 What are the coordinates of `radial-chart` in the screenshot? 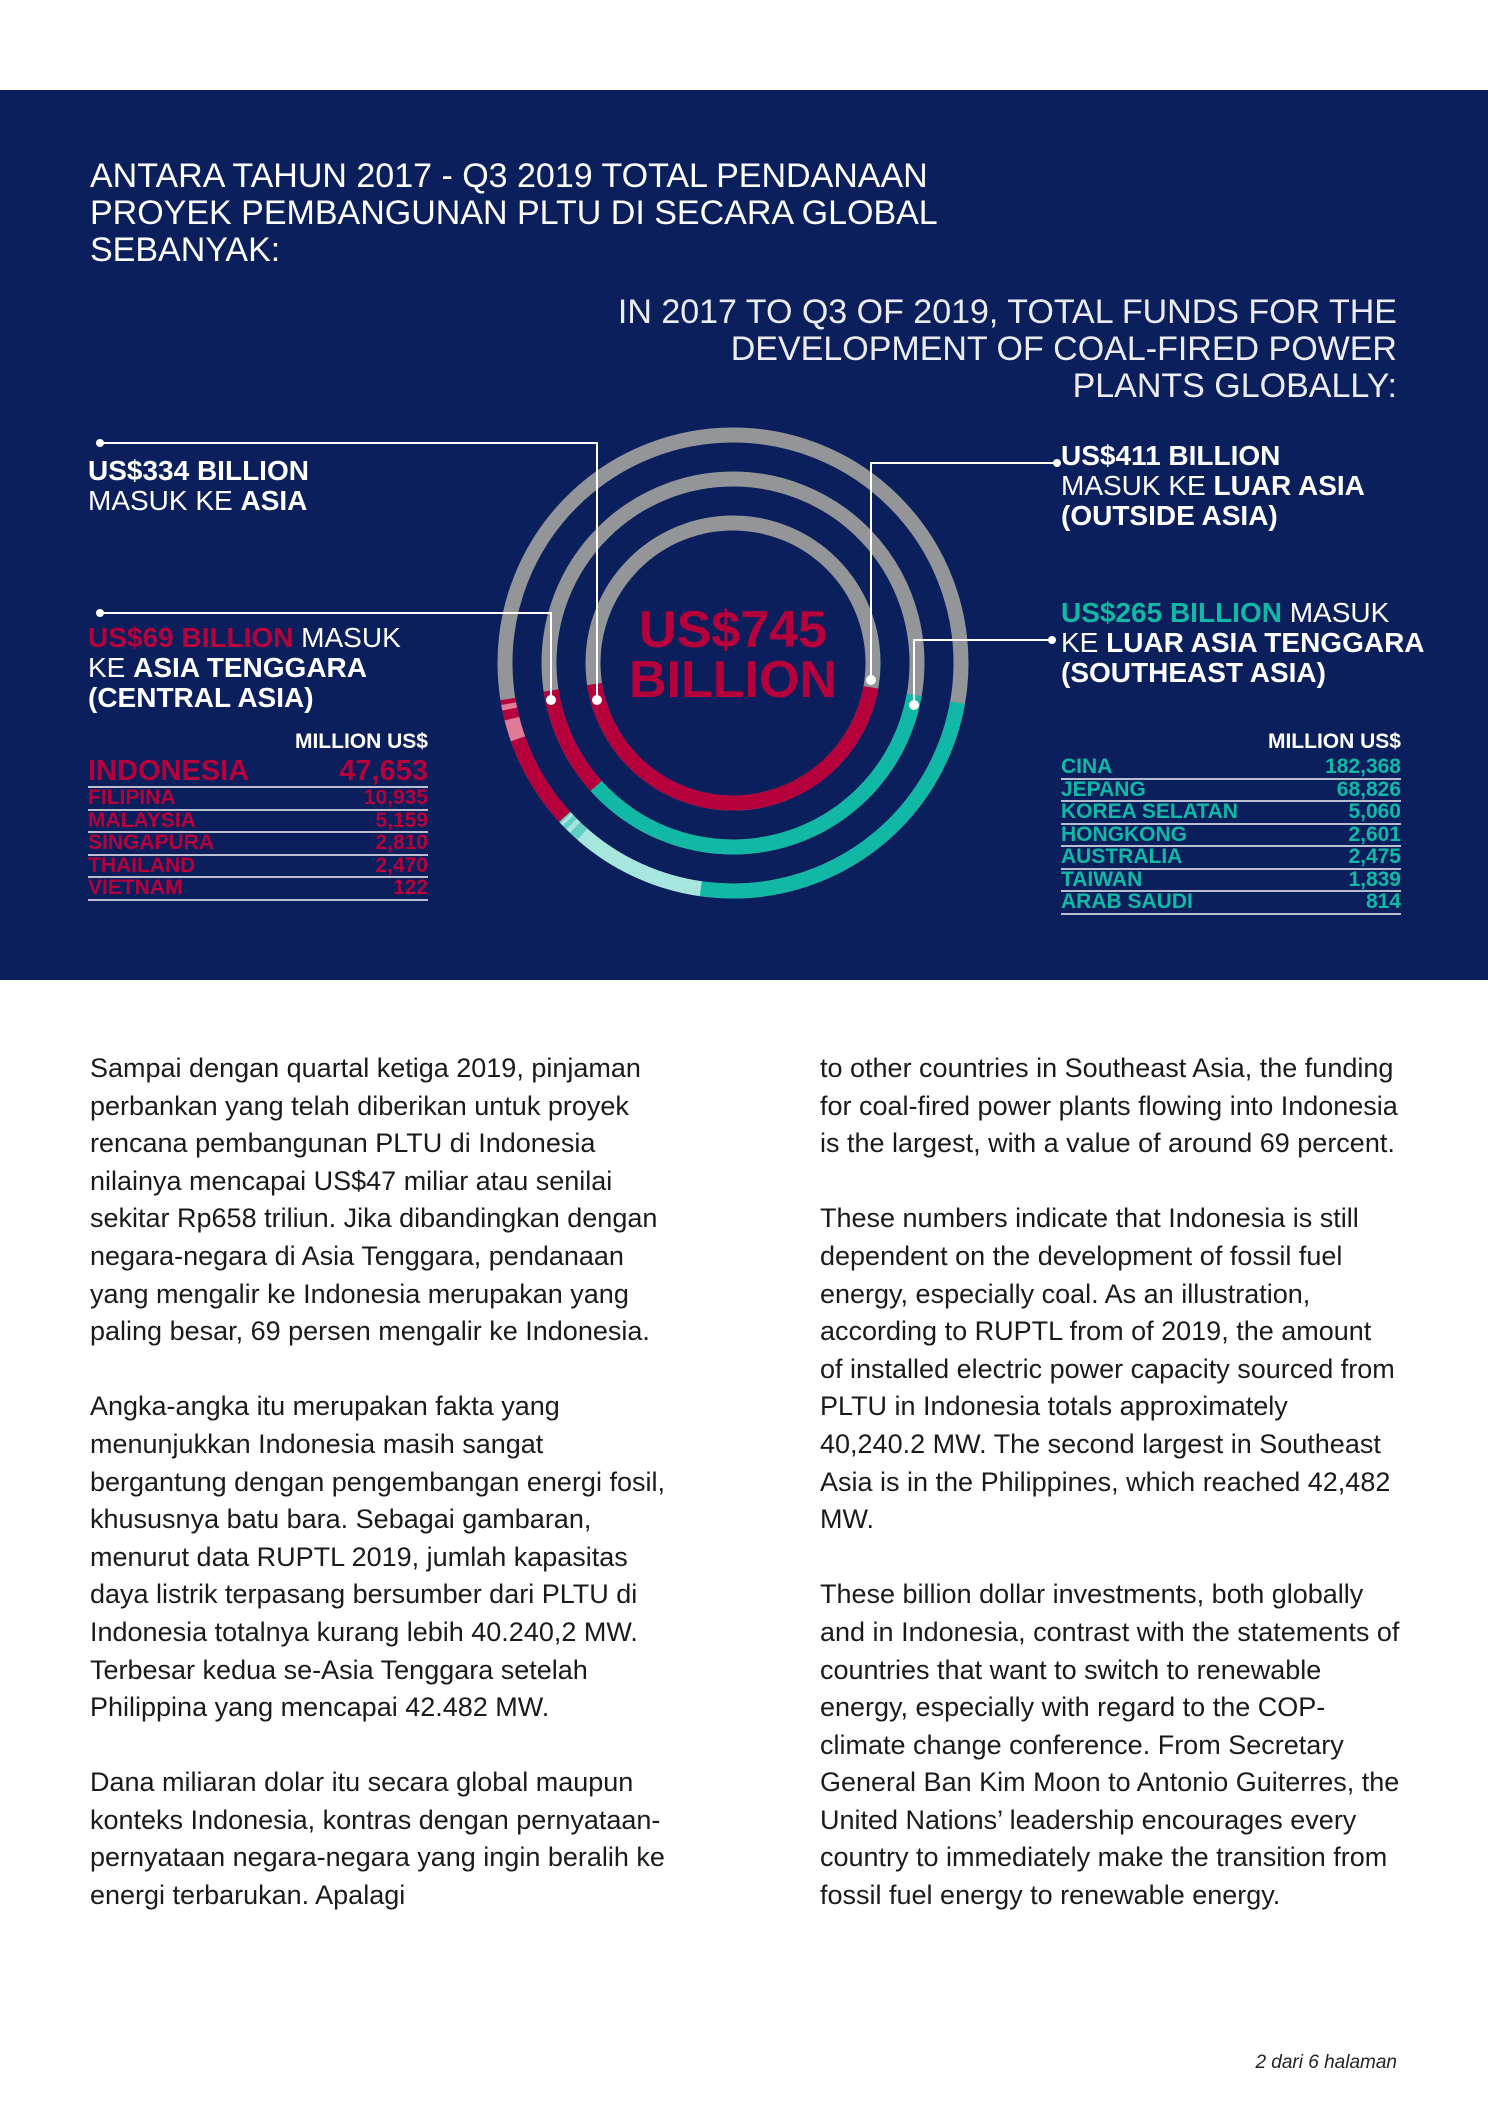 It's located at (578, 663).